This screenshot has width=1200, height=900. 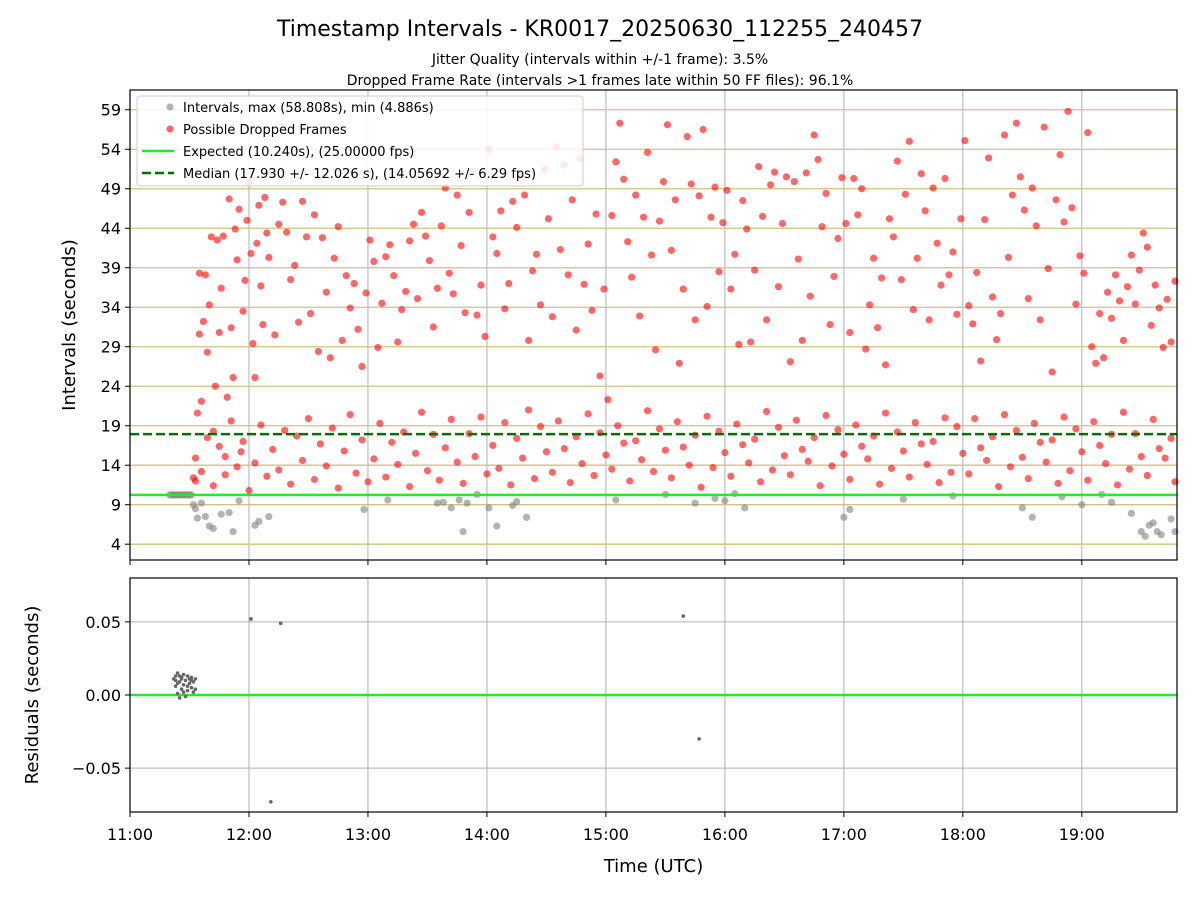 I want to click on y-tick-label: 9, so click(x=116, y=505).